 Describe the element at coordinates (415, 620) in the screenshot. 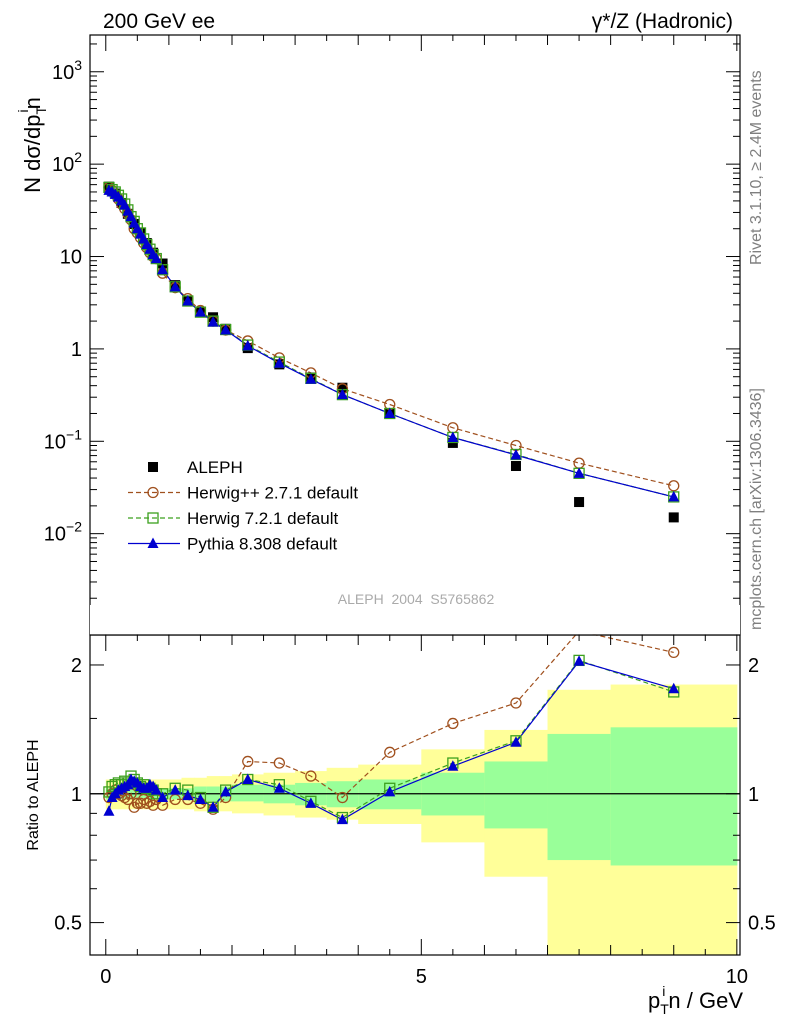

I see `ratio-top-mask` at that location.